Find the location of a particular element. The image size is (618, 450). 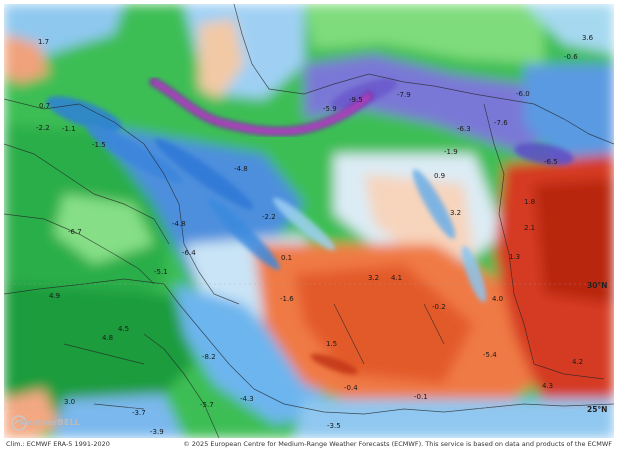

value-label: 3.0 is located at coordinates (69, 402).